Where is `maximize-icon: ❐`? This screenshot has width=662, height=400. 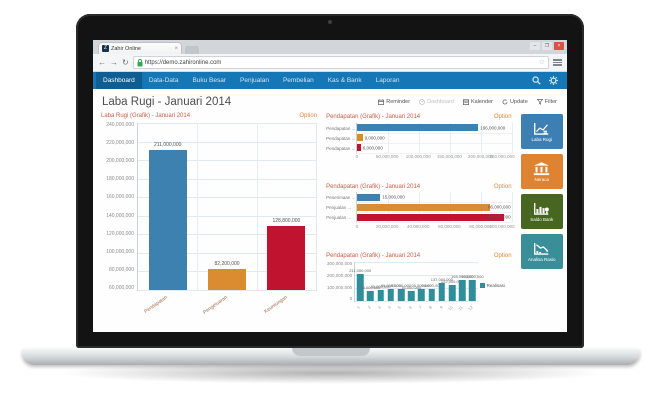
maximize-icon: ❐ is located at coordinates (547, 46).